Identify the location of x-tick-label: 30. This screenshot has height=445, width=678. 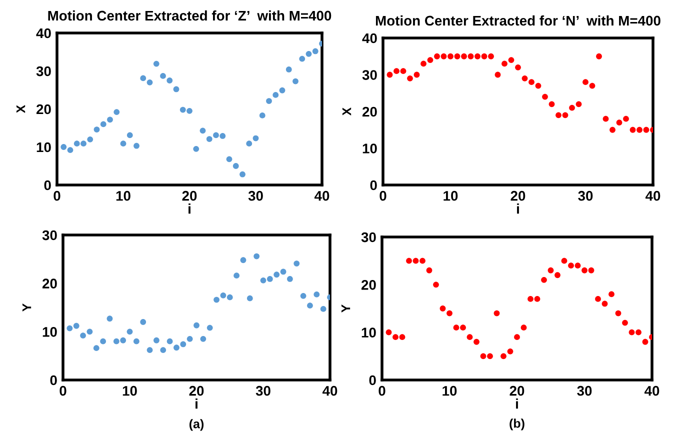
(585, 195).